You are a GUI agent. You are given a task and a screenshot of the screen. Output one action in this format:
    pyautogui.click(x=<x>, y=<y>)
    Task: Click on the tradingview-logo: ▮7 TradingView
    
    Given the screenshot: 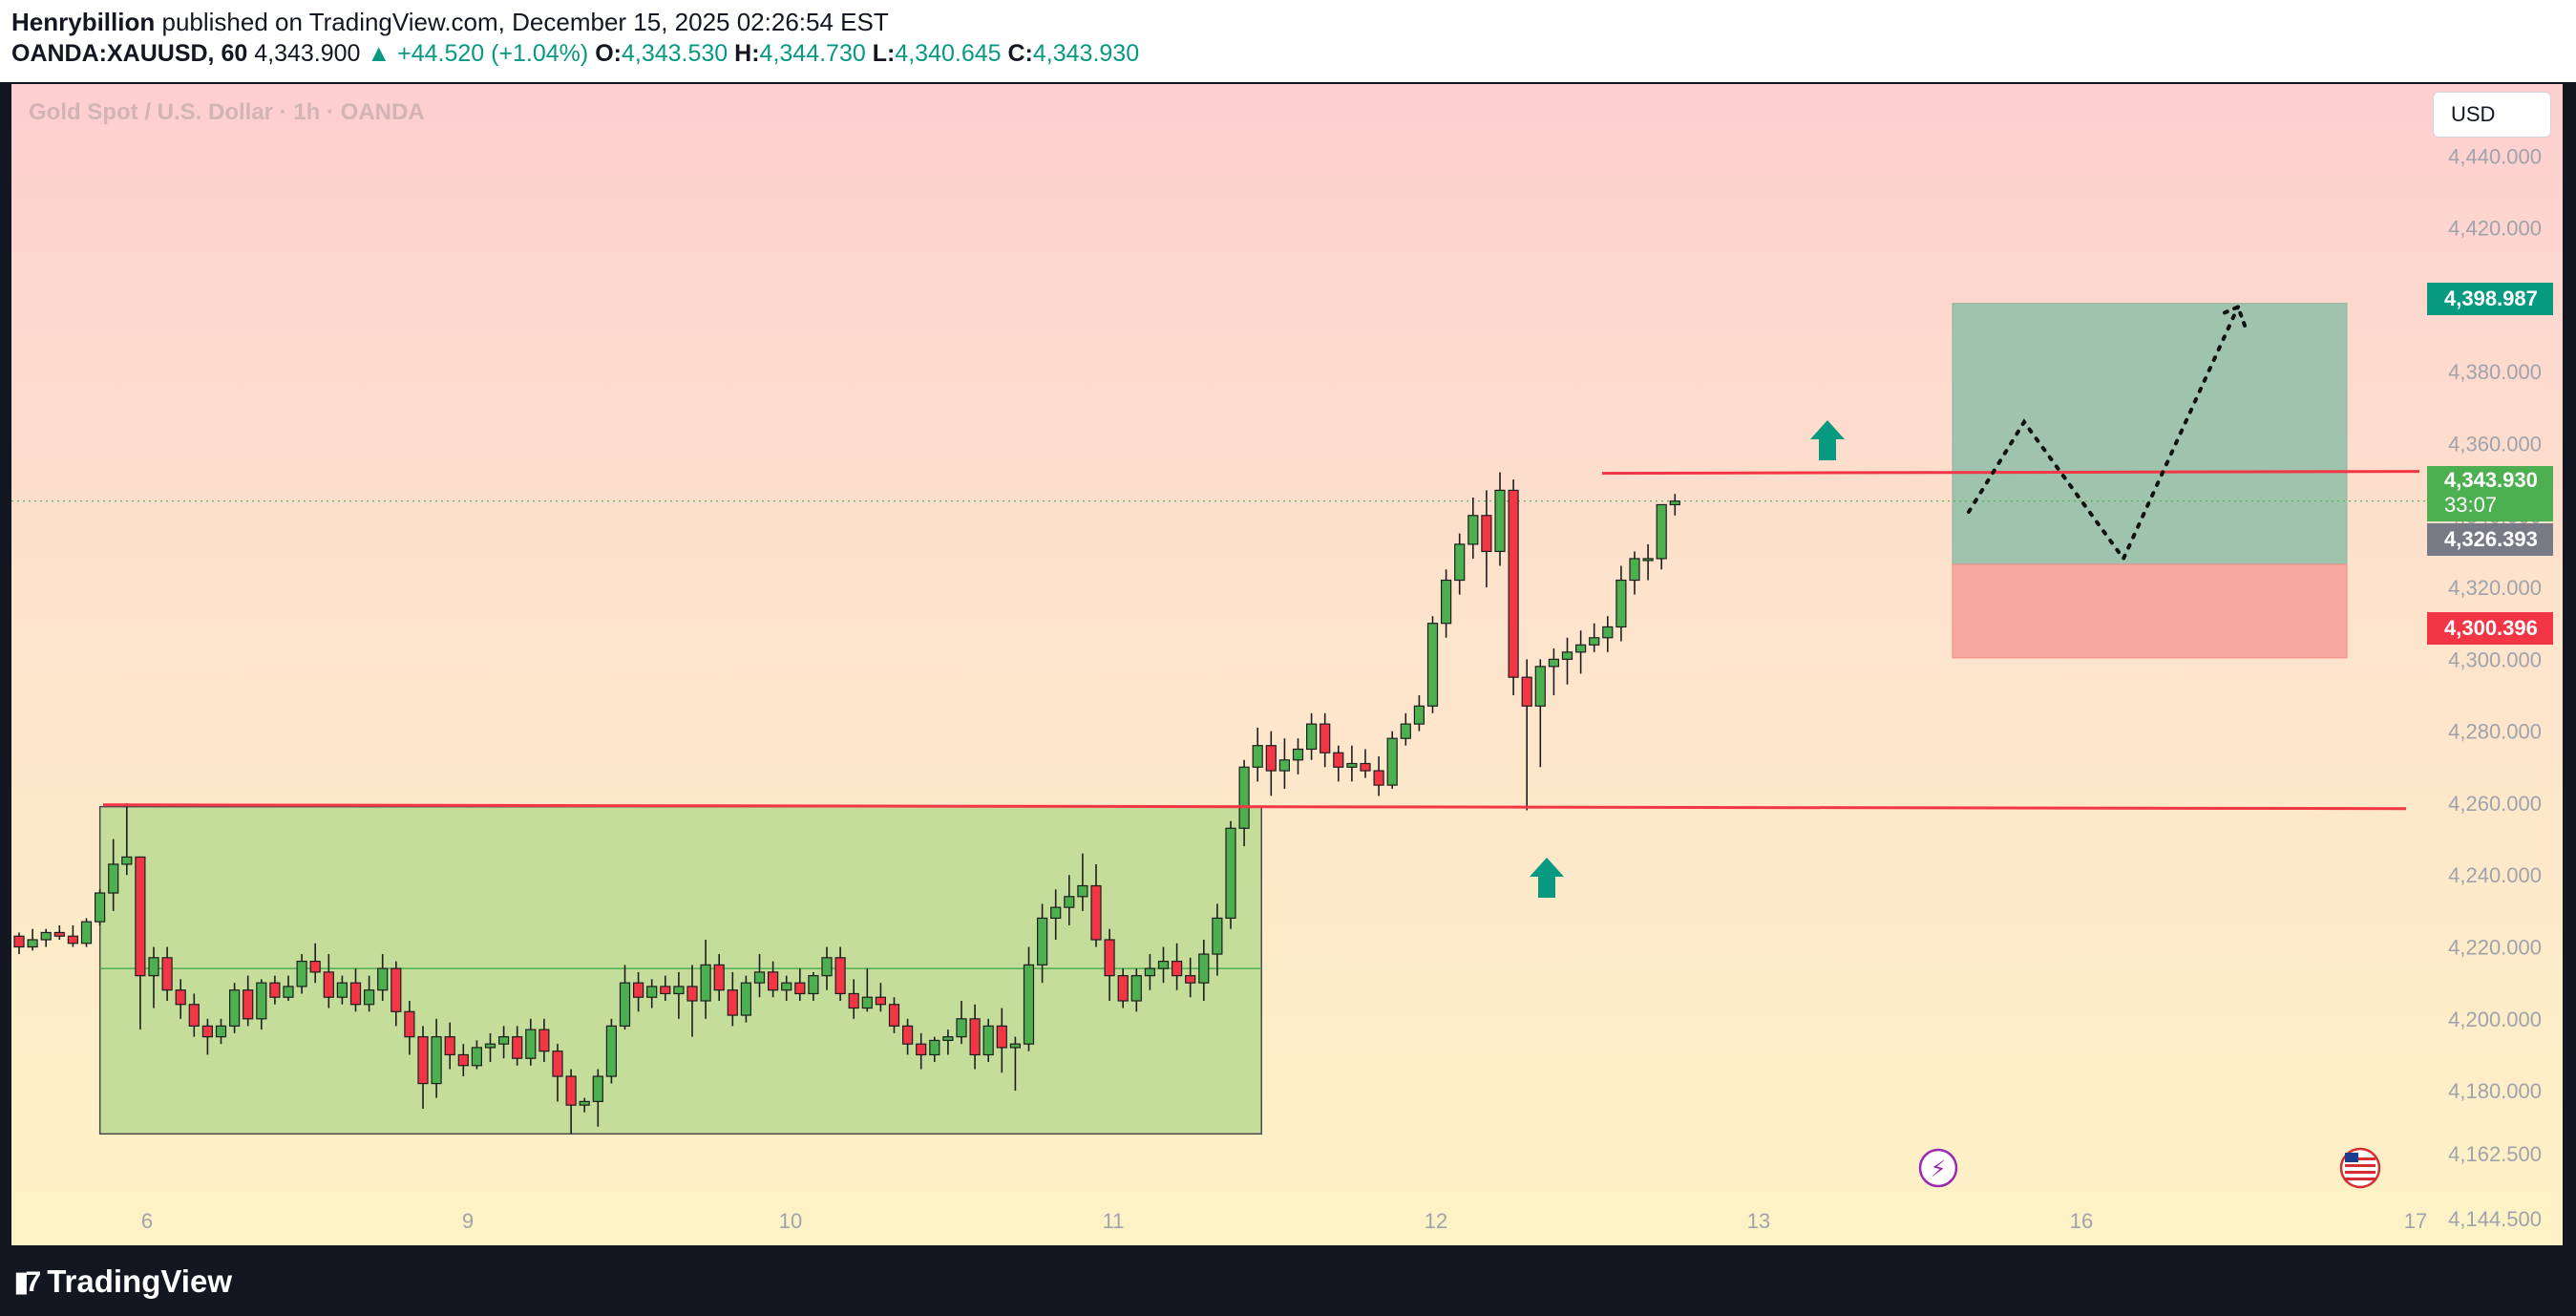 What is the action you would take?
    pyautogui.click(x=122, y=1282)
    